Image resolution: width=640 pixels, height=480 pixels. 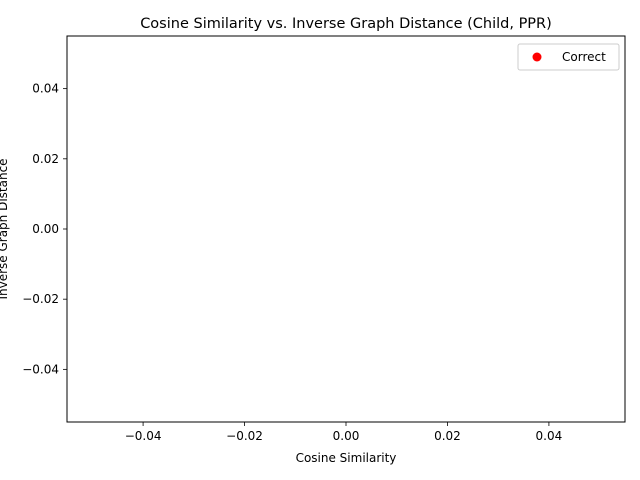 I want to click on x-tick-label: 0.04, so click(x=549, y=436).